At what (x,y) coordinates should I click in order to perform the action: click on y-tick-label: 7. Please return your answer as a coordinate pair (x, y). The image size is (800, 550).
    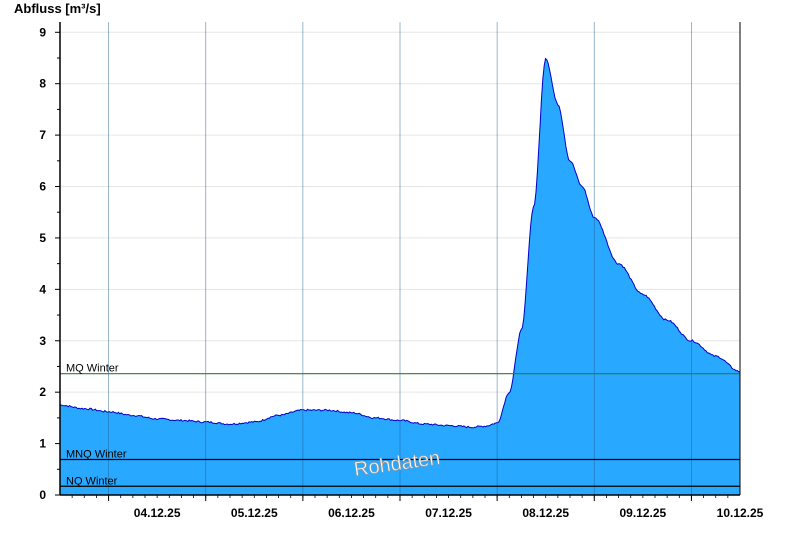
    Looking at the image, I should click on (42, 135).